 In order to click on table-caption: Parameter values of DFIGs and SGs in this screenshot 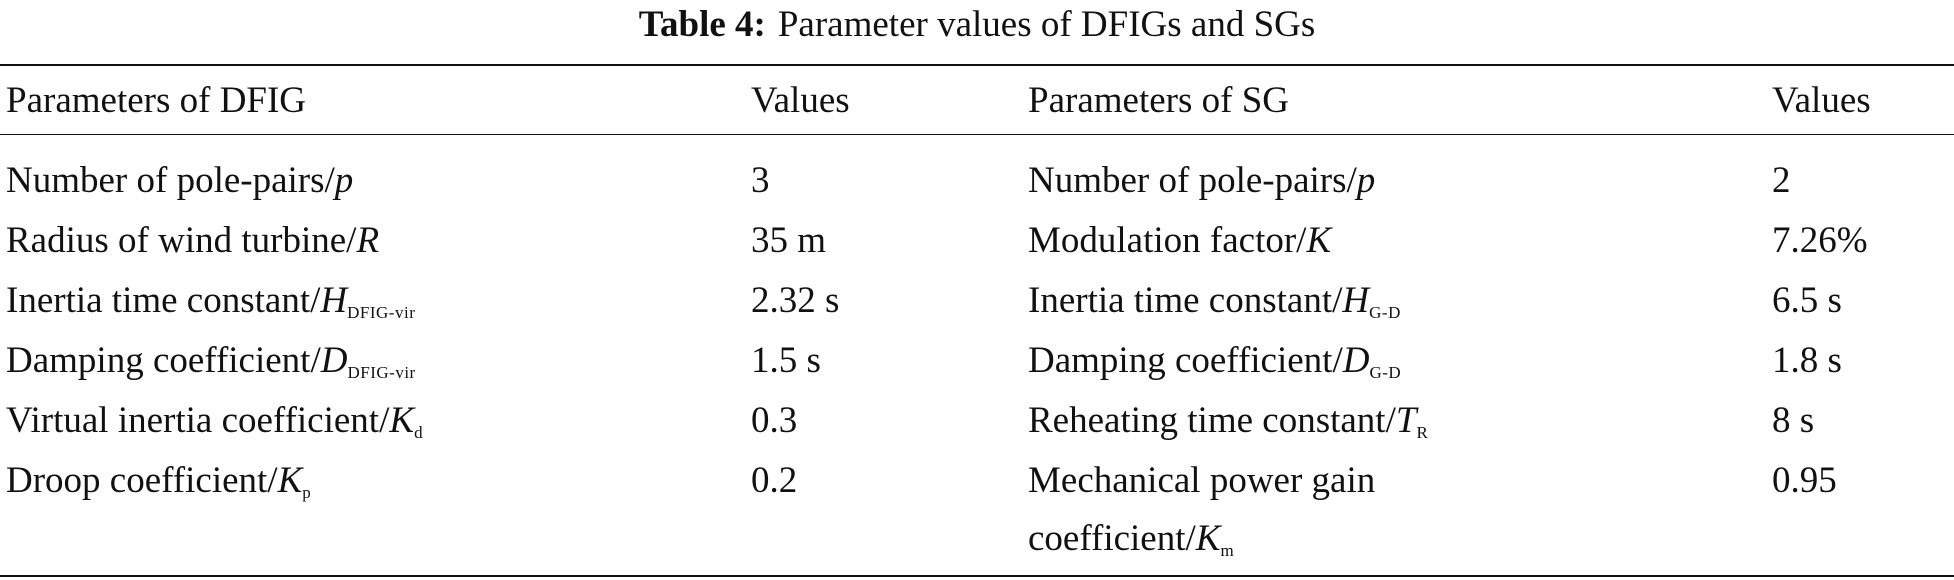, I will do `click(1046, 24)`.